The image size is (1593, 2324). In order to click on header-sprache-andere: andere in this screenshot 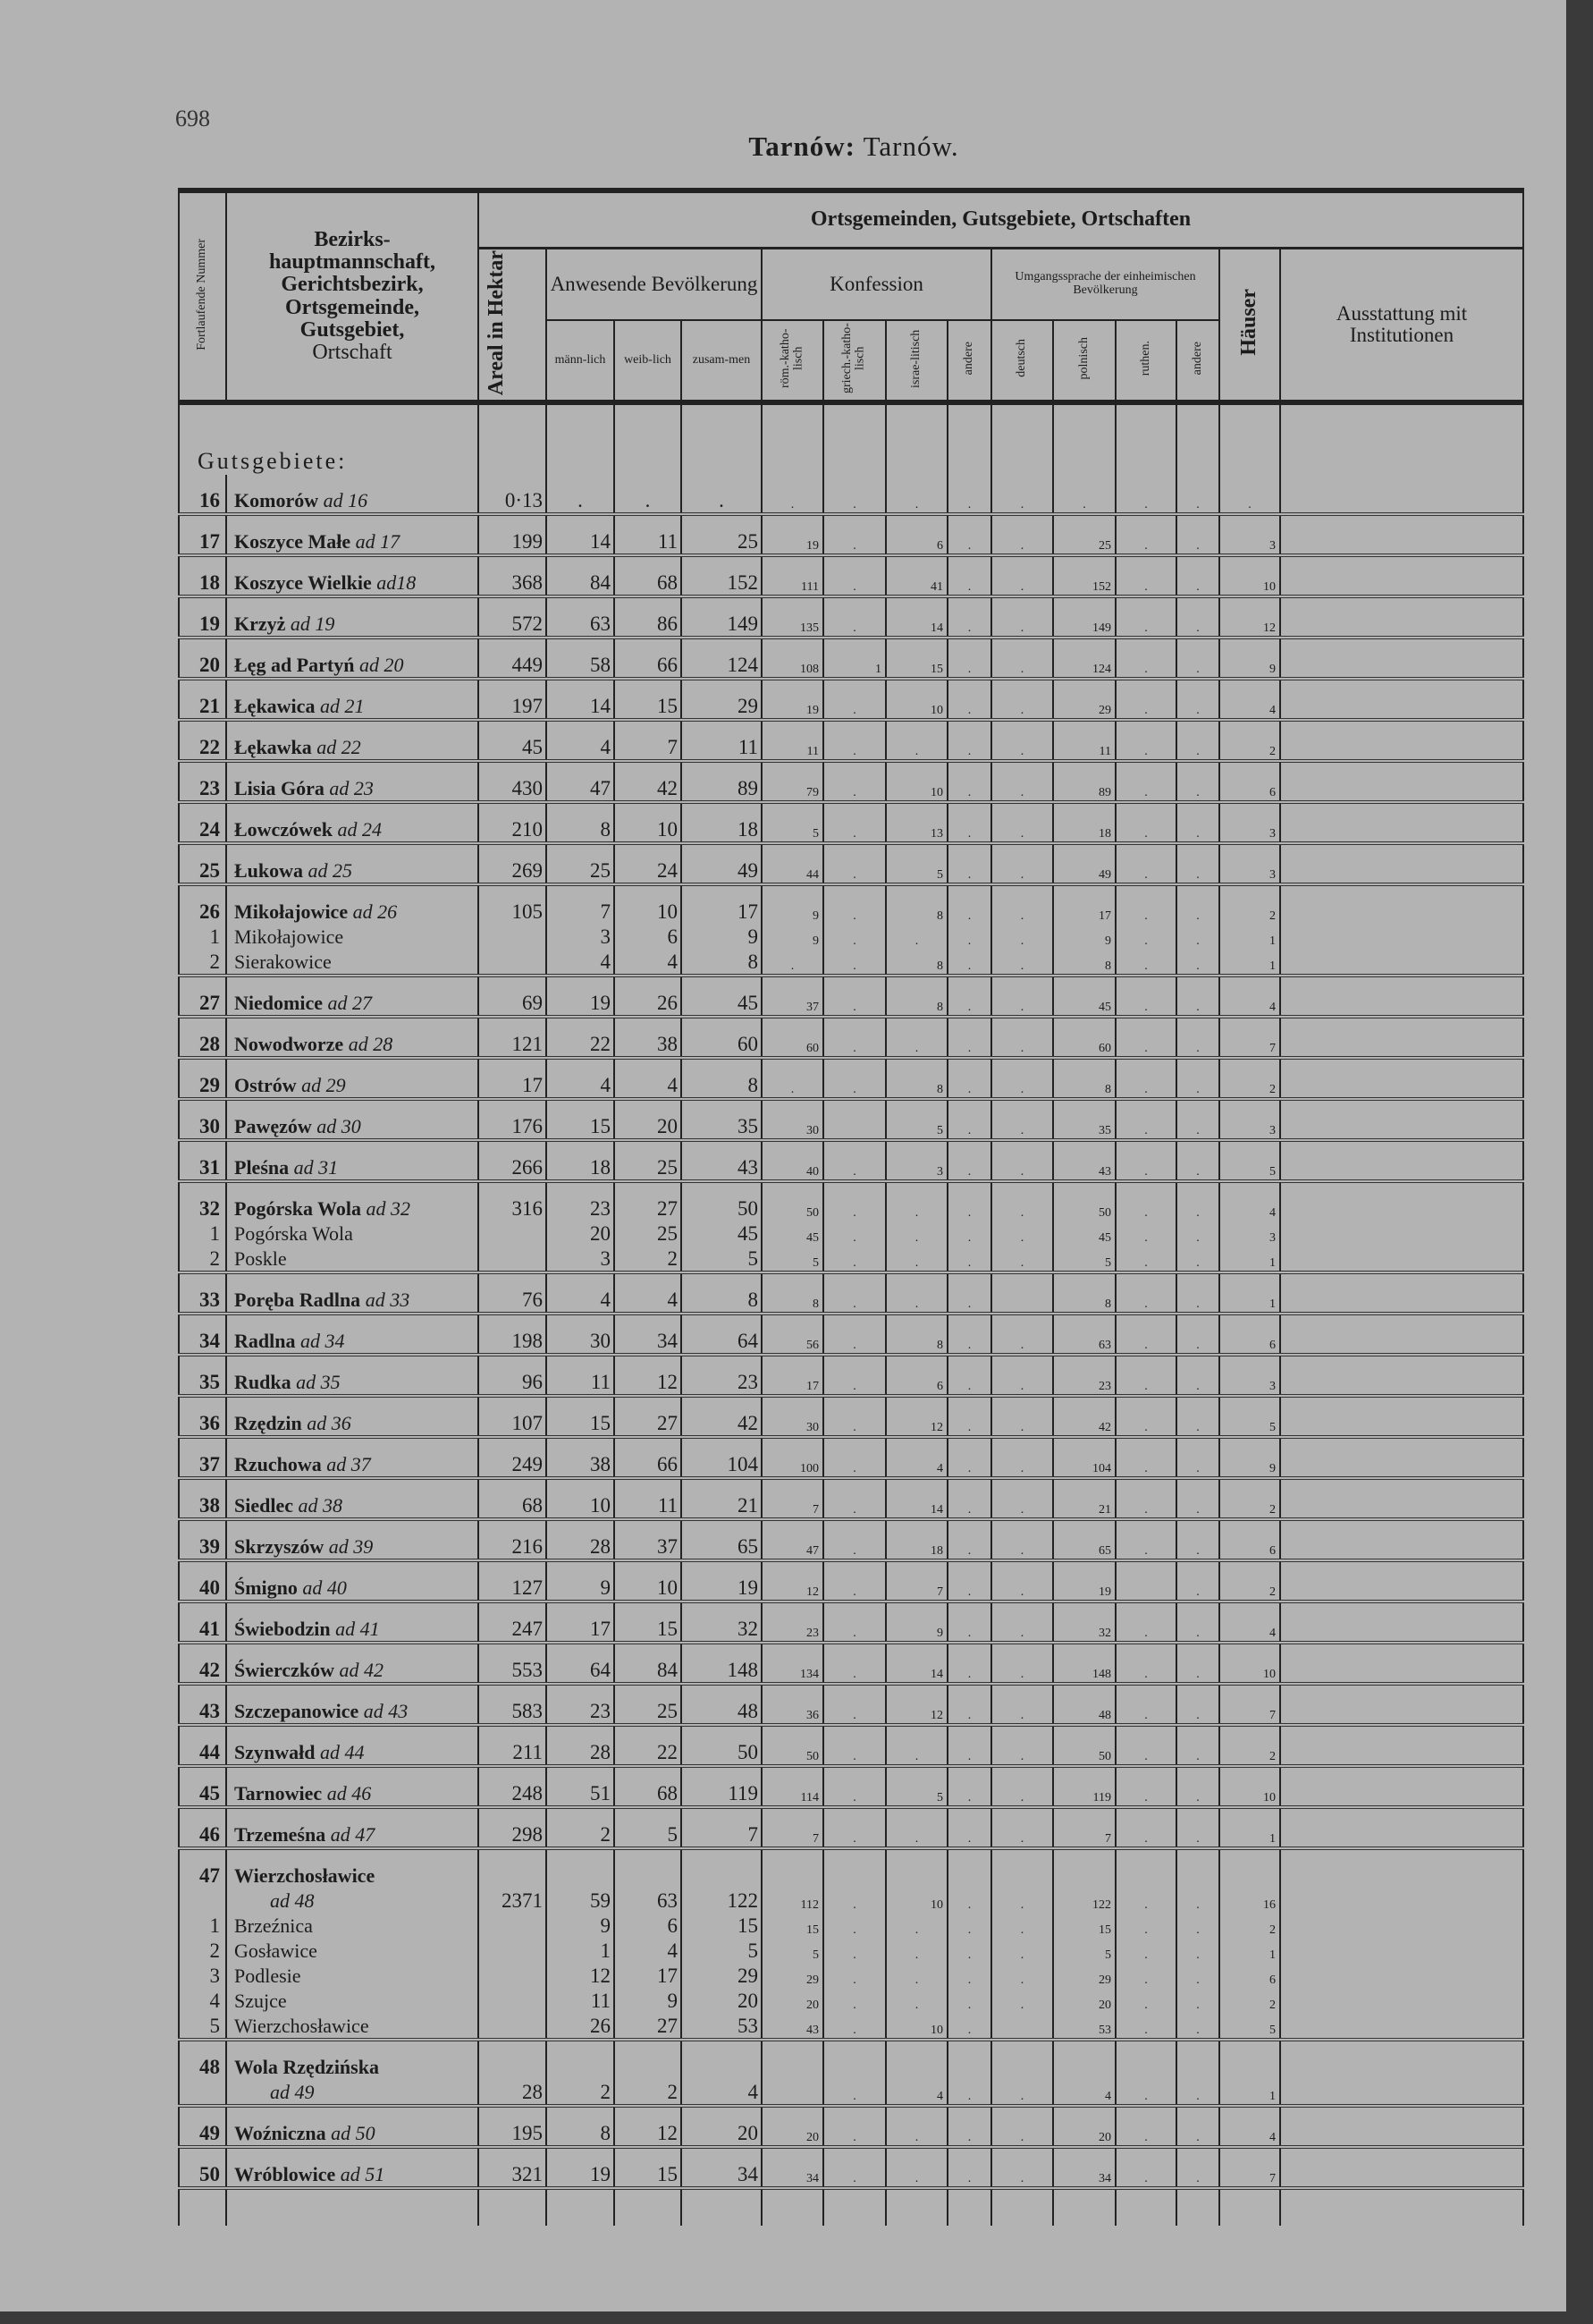, I will do `click(1198, 361)`.